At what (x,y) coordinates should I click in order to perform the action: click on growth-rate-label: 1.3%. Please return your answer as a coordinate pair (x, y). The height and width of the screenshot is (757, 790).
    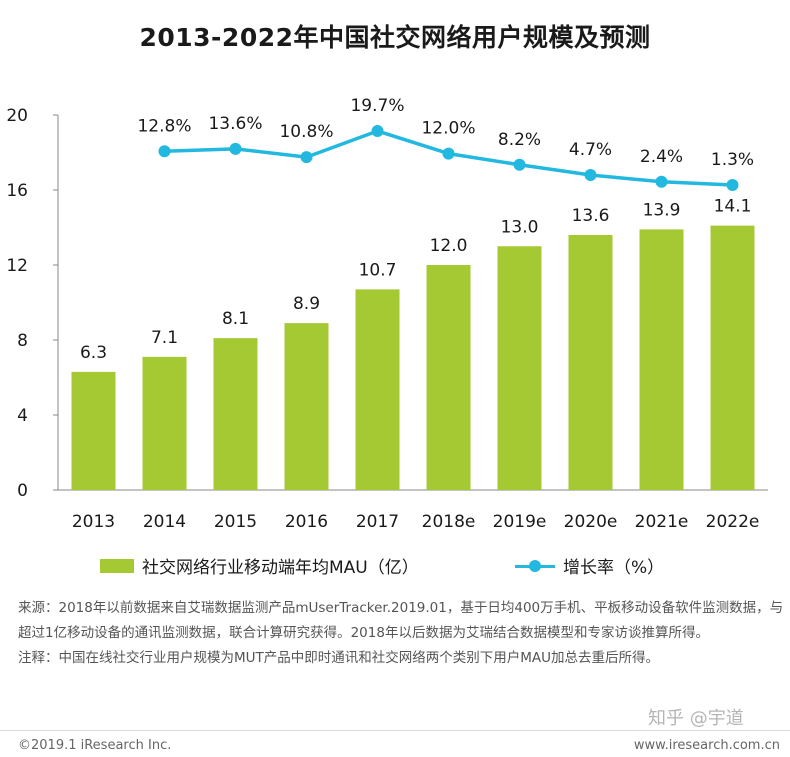
    Looking at the image, I should click on (732, 160).